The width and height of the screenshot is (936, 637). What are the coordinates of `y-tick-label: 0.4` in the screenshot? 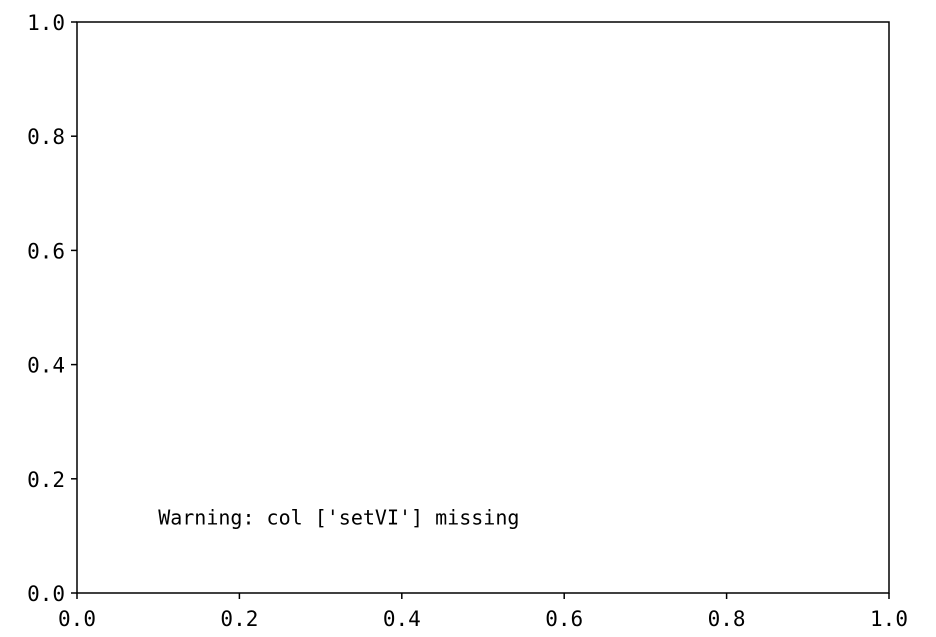 It's located at (46, 366).